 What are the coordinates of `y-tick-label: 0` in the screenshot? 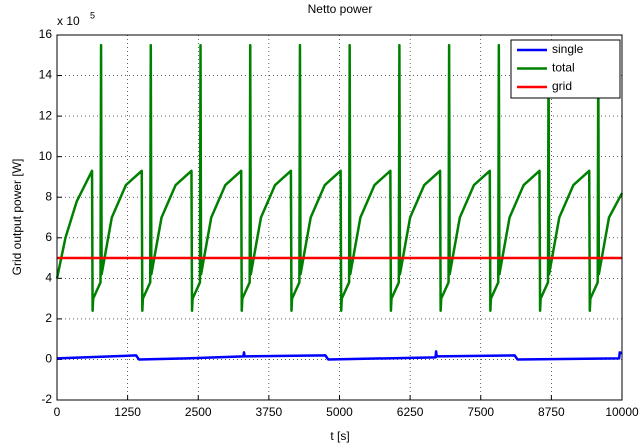 It's located at (48, 359).